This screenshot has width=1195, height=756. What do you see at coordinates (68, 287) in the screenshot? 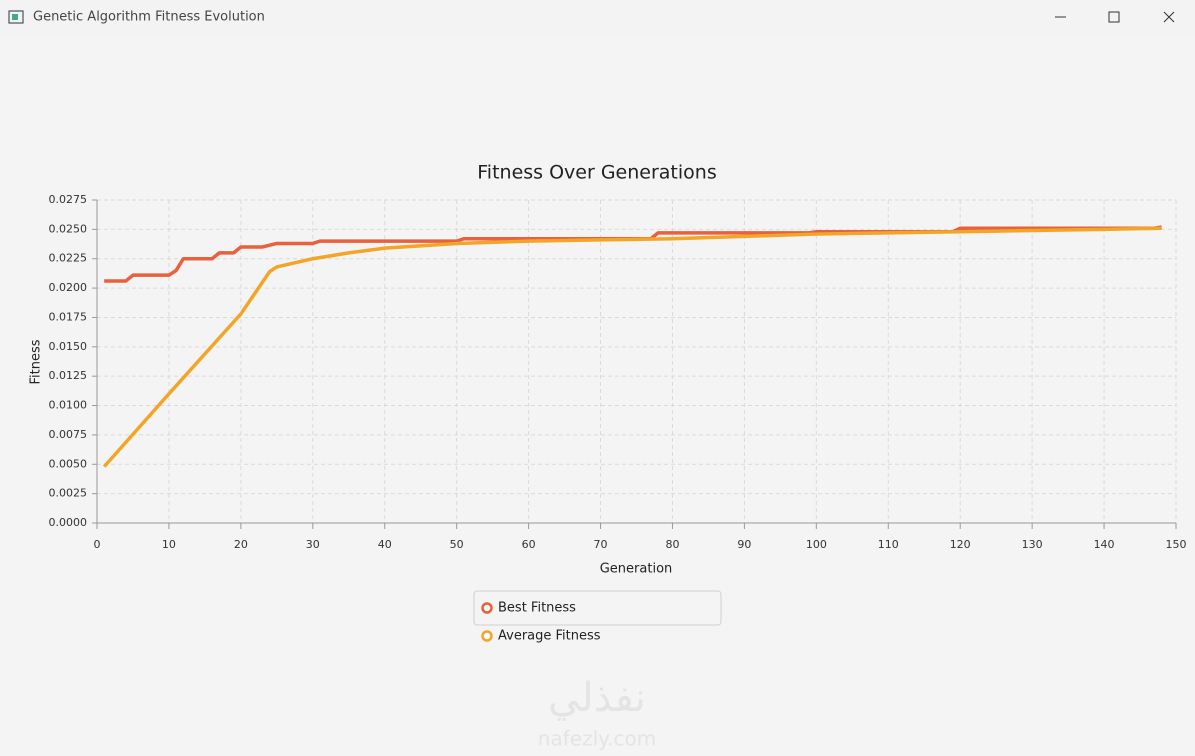
I see `y-tick-label: 0.0200` at bounding box center [68, 287].